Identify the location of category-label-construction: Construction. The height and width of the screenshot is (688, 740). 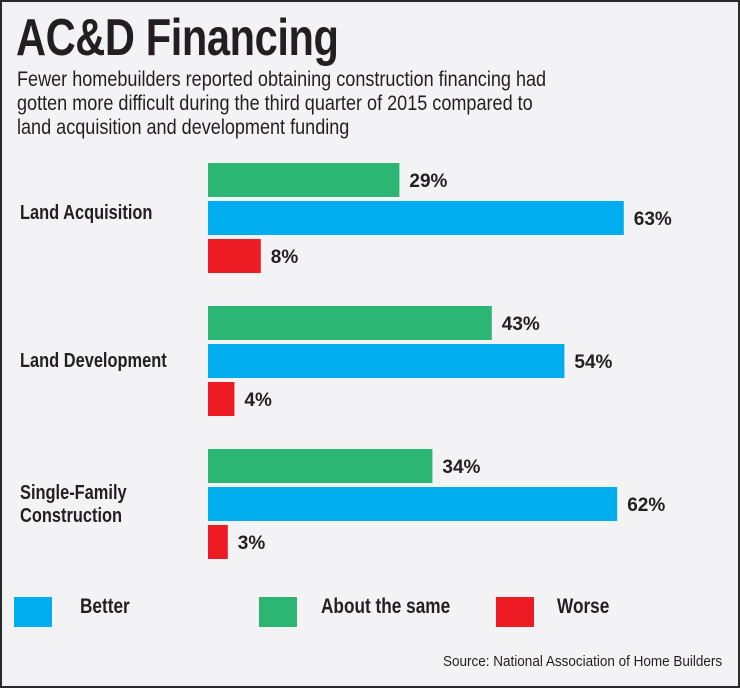
(71, 516).